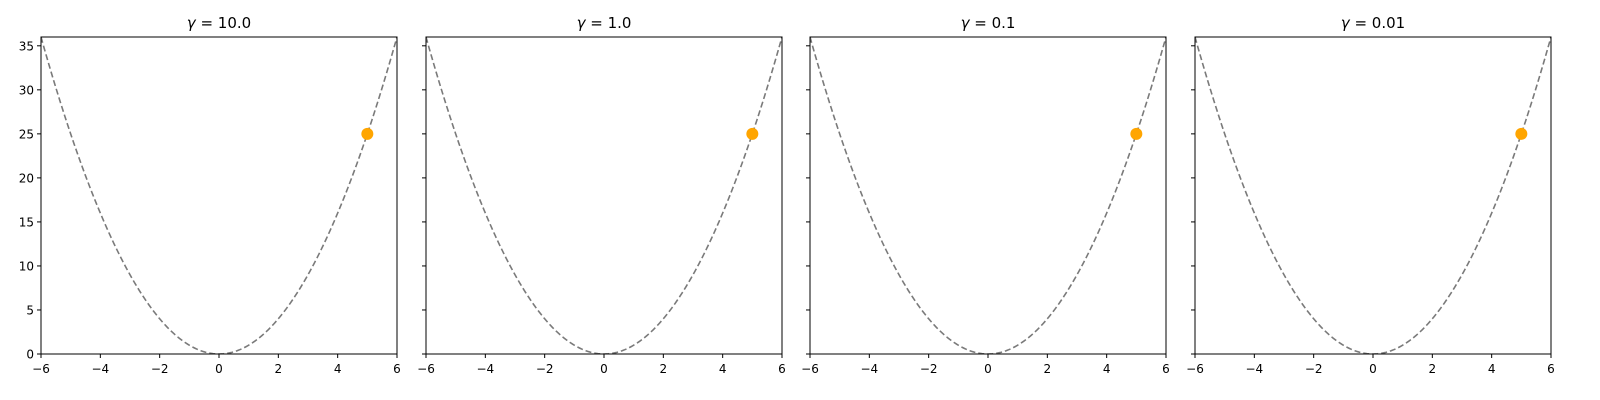 This screenshot has width=1600, height=400. What do you see at coordinates (620, 23) in the screenshot?
I see `title-value: 1.0` at bounding box center [620, 23].